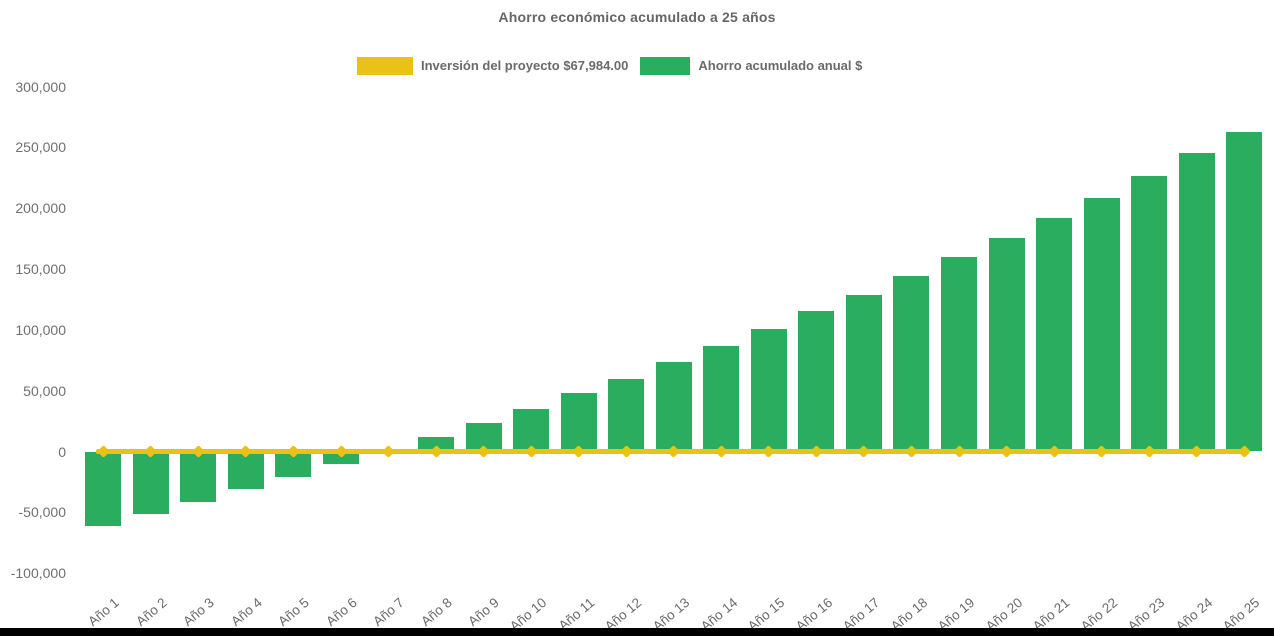 The image size is (1274, 636). I want to click on bar-año-3, so click(198, 476).